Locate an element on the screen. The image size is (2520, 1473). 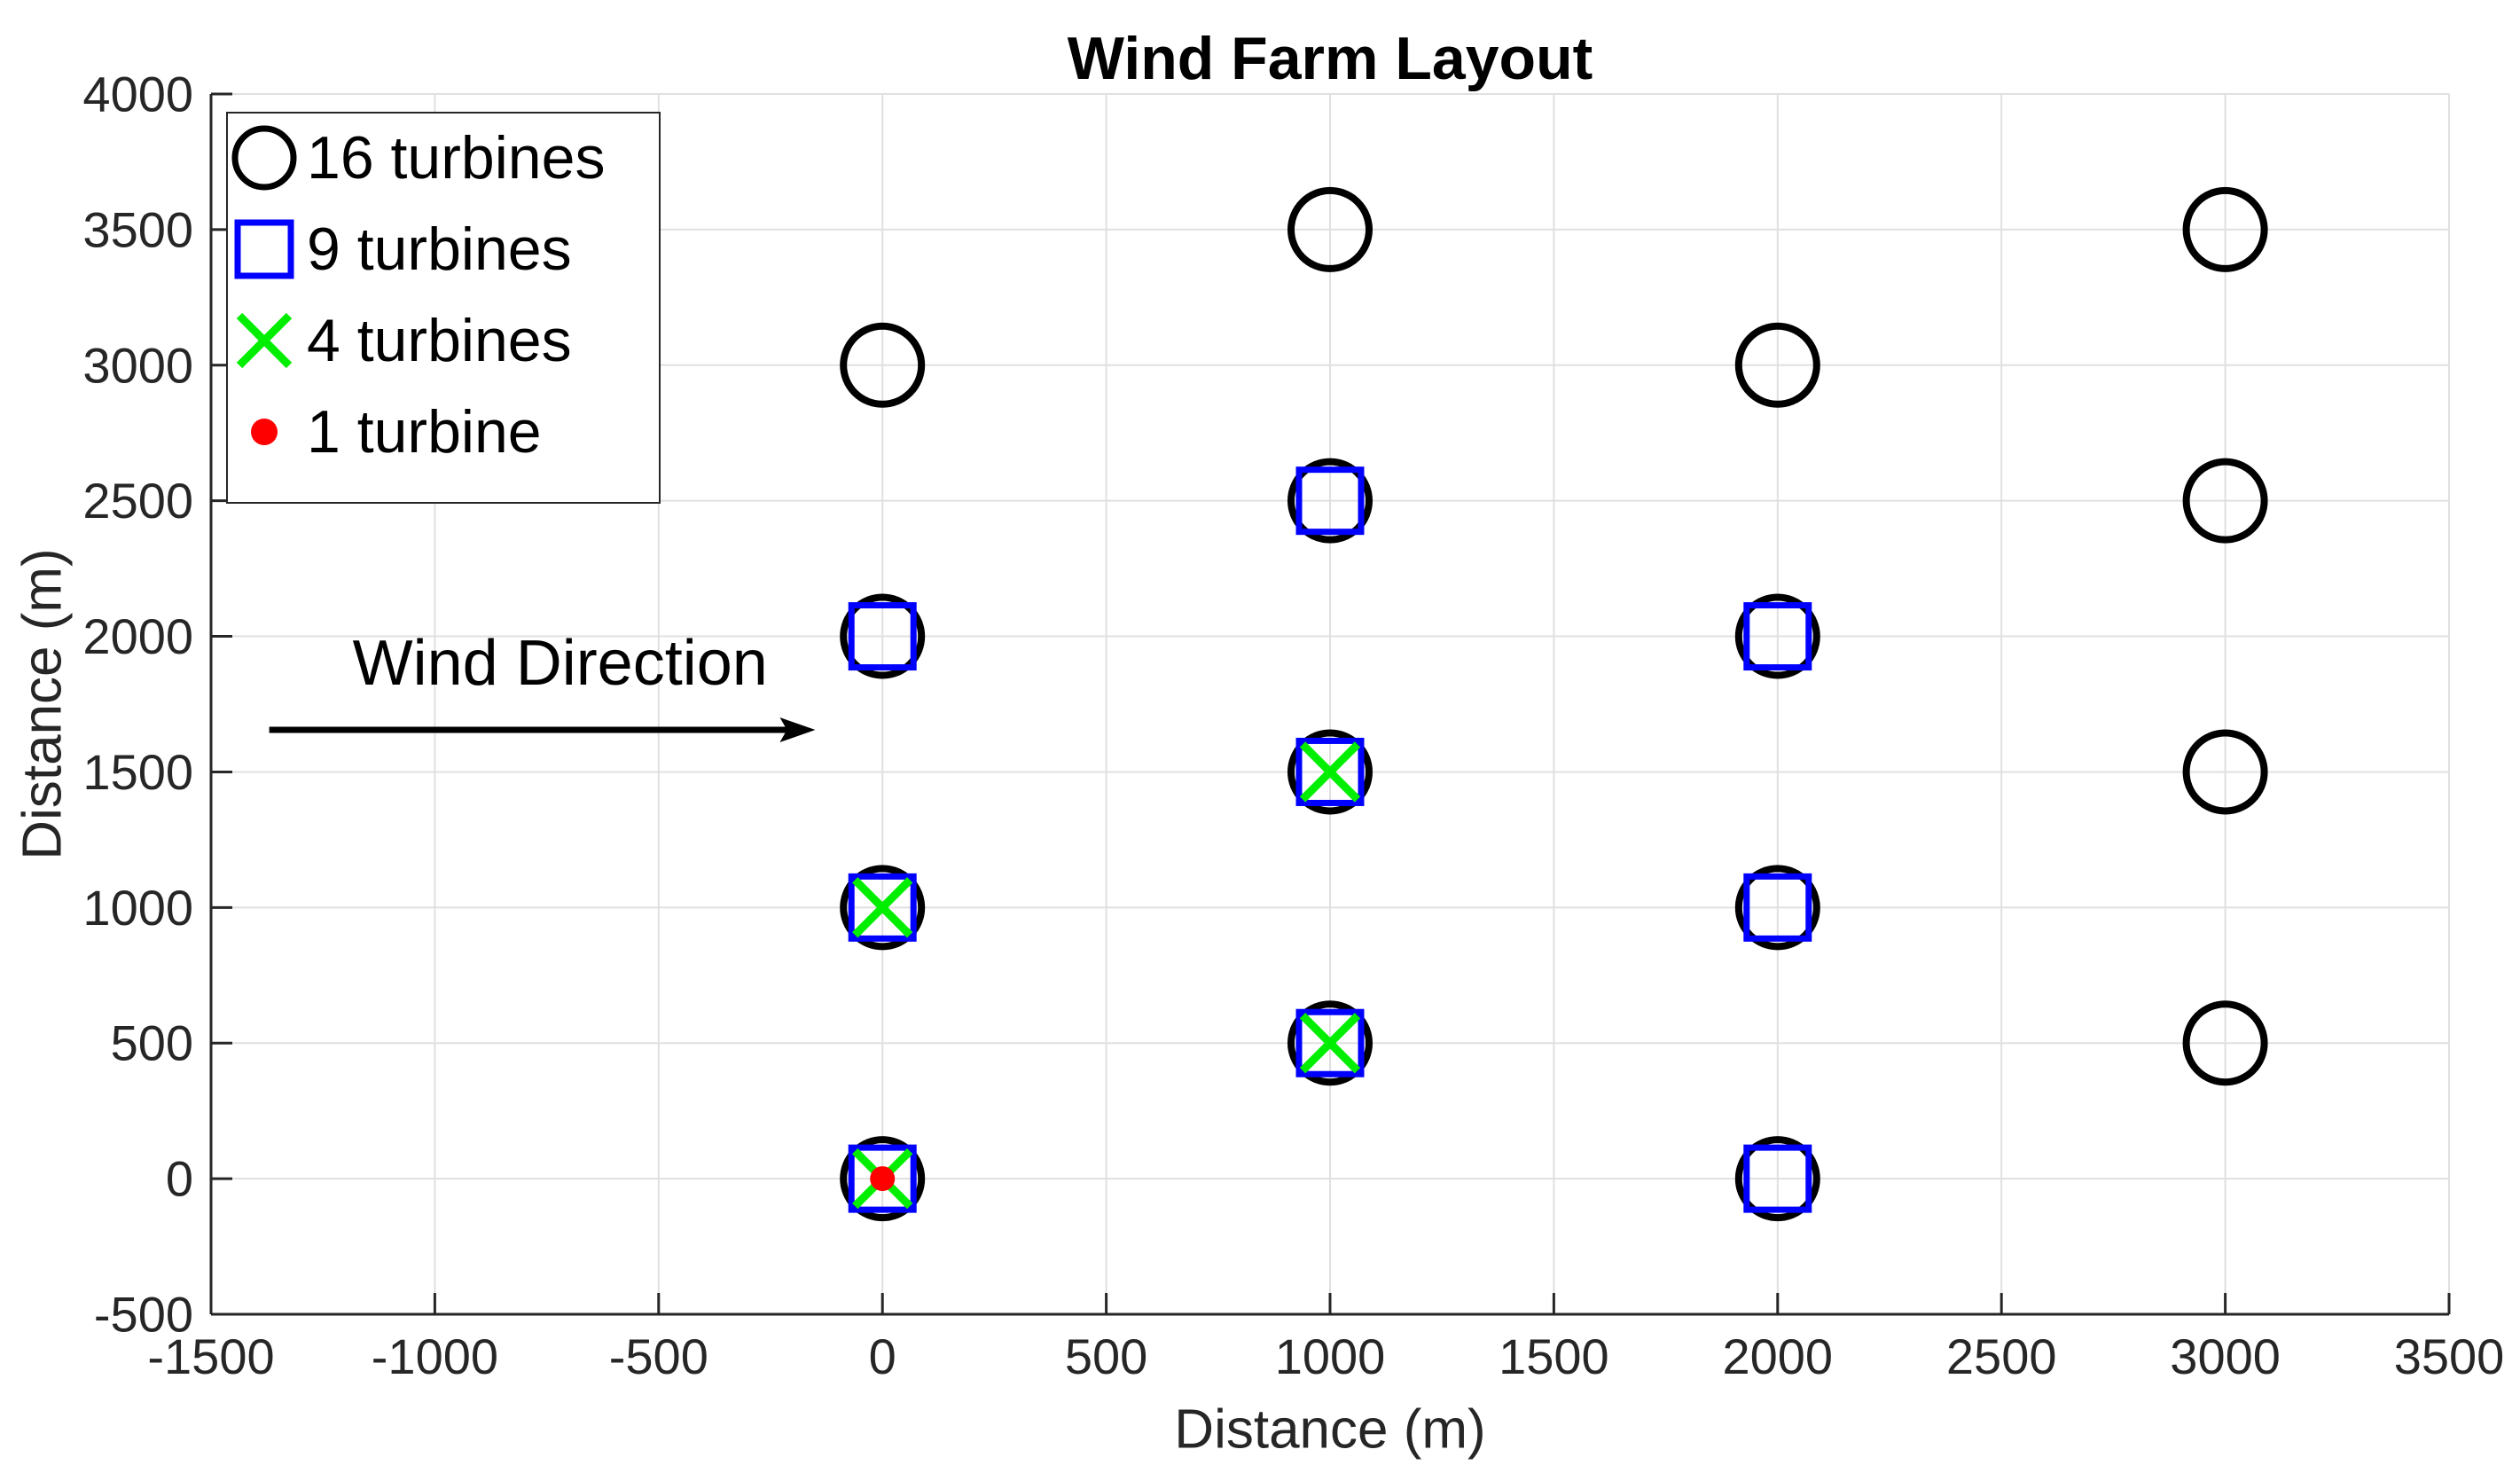
y-tick-label: 2000 is located at coordinates (138, 636).